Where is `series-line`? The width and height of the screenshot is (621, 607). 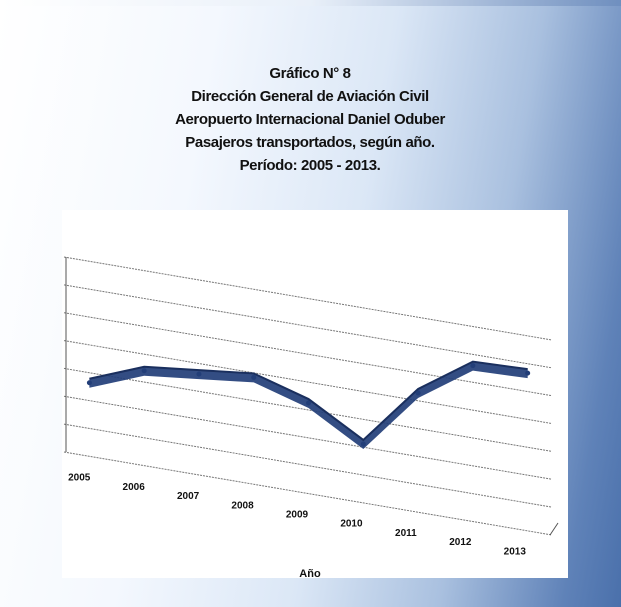 series-line is located at coordinates (308, 401).